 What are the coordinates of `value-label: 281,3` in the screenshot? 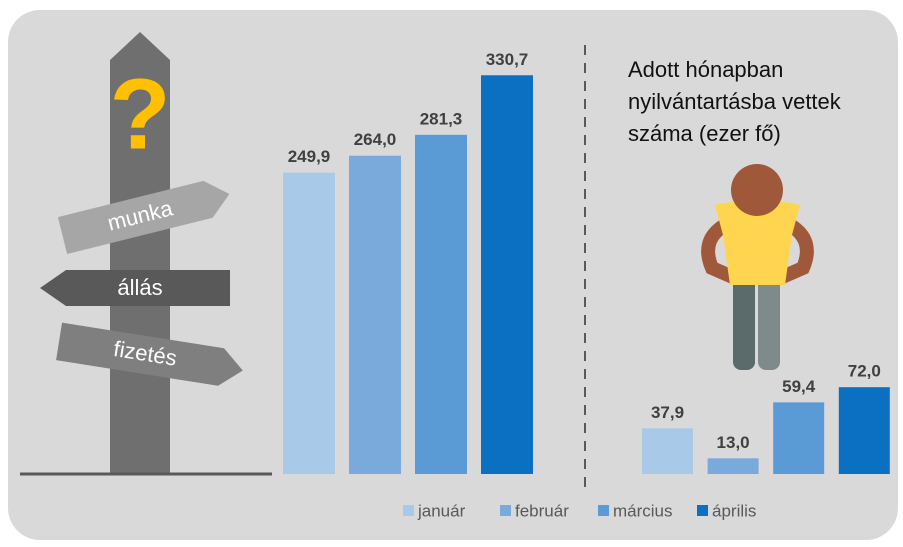 It's located at (441, 118).